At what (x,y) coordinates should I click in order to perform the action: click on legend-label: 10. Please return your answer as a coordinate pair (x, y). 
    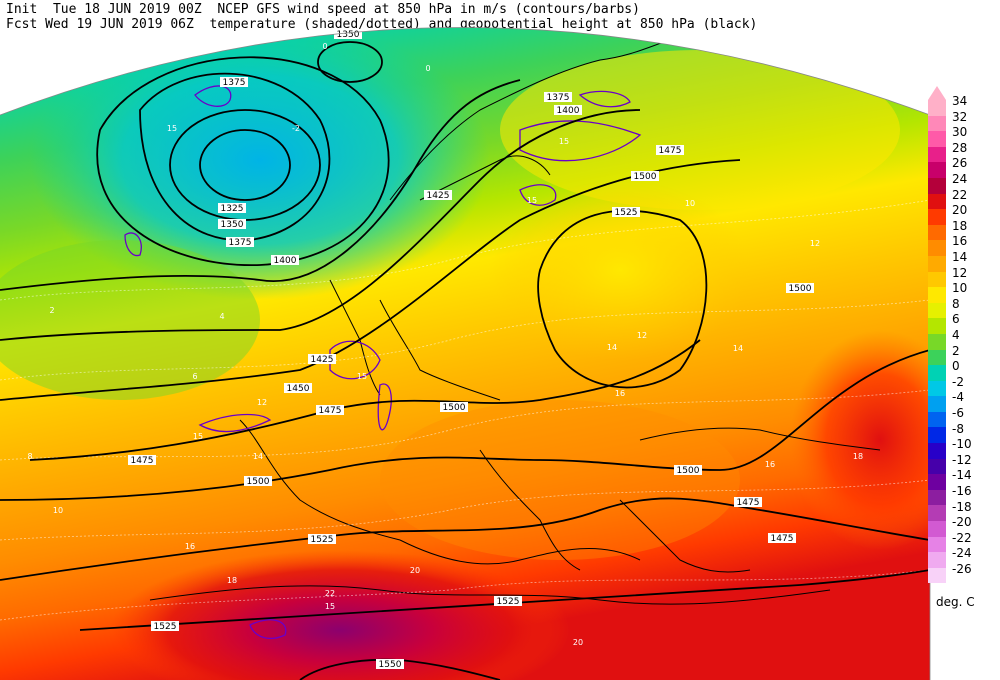
    Looking at the image, I should click on (960, 288).